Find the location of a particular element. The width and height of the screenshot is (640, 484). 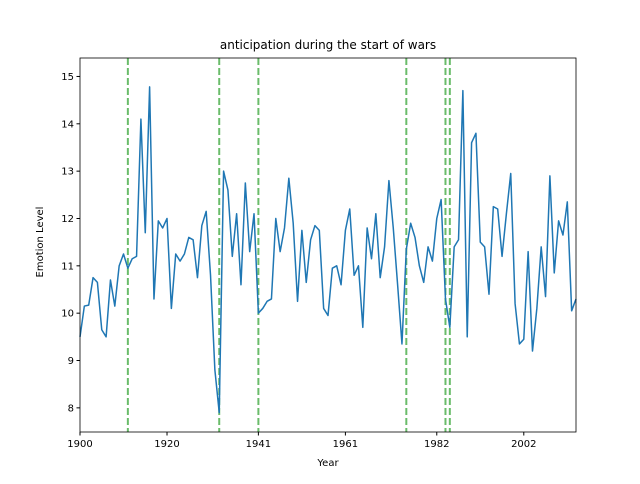

x-tick-label: 1920 is located at coordinates (166, 444).